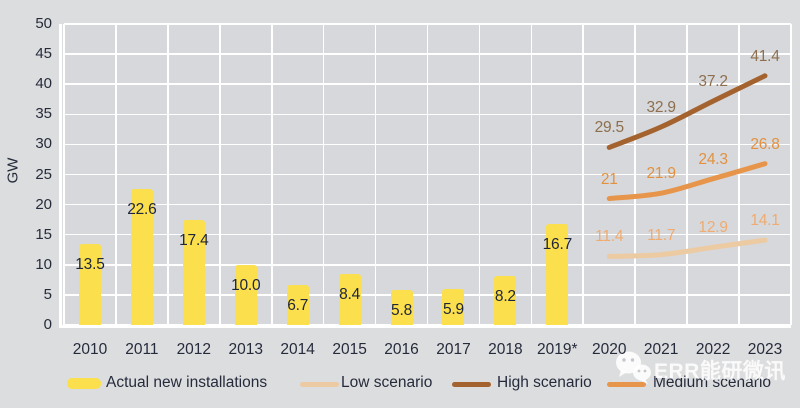  Describe the element at coordinates (712, 382) in the screenshot. I see `legend-label-medium: Medium scenario` at that location.